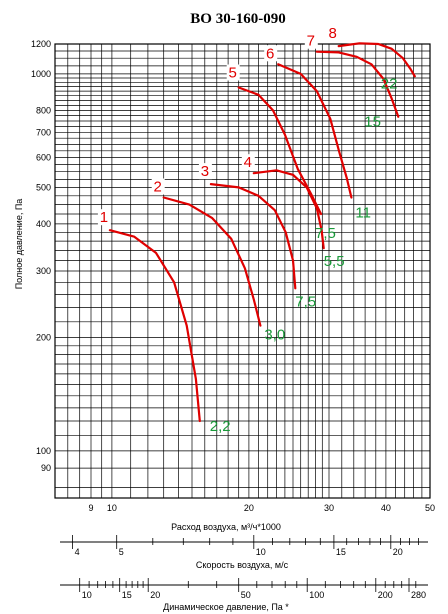 The image size is (448, 614). What do you see at coordinates (43, 271) in the screenshot?
I see `y-tick-label: 300` at bounding box center [43, 271].